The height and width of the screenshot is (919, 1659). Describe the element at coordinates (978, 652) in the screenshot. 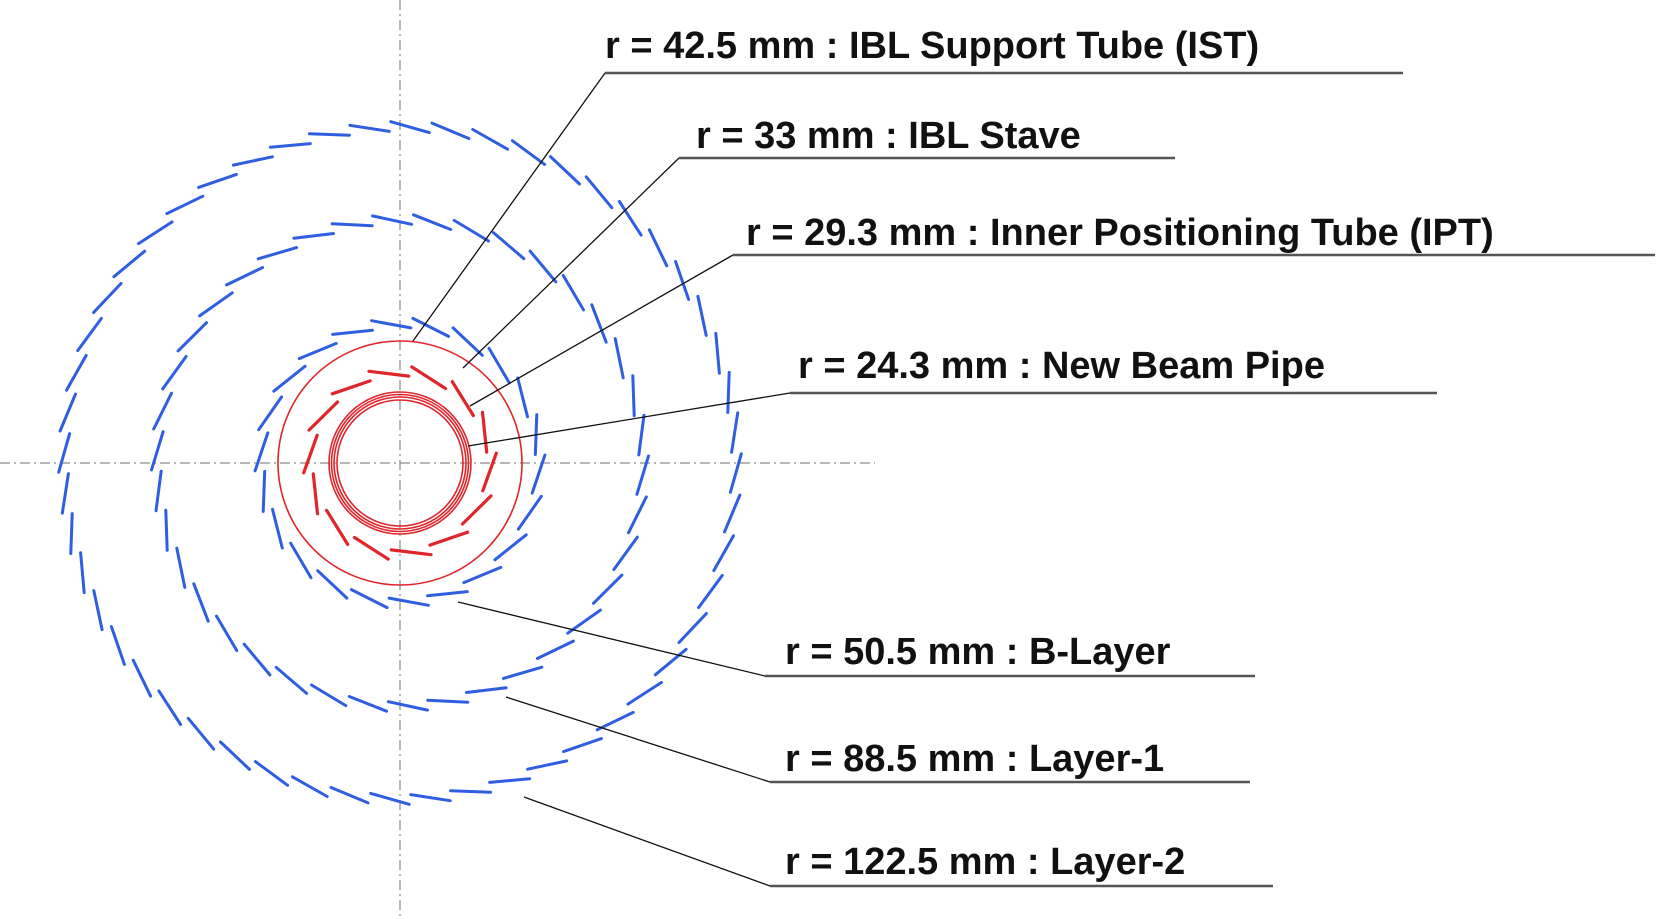

I see `b-layer-label: r = 50.5 mm : B-Layer` at that location.